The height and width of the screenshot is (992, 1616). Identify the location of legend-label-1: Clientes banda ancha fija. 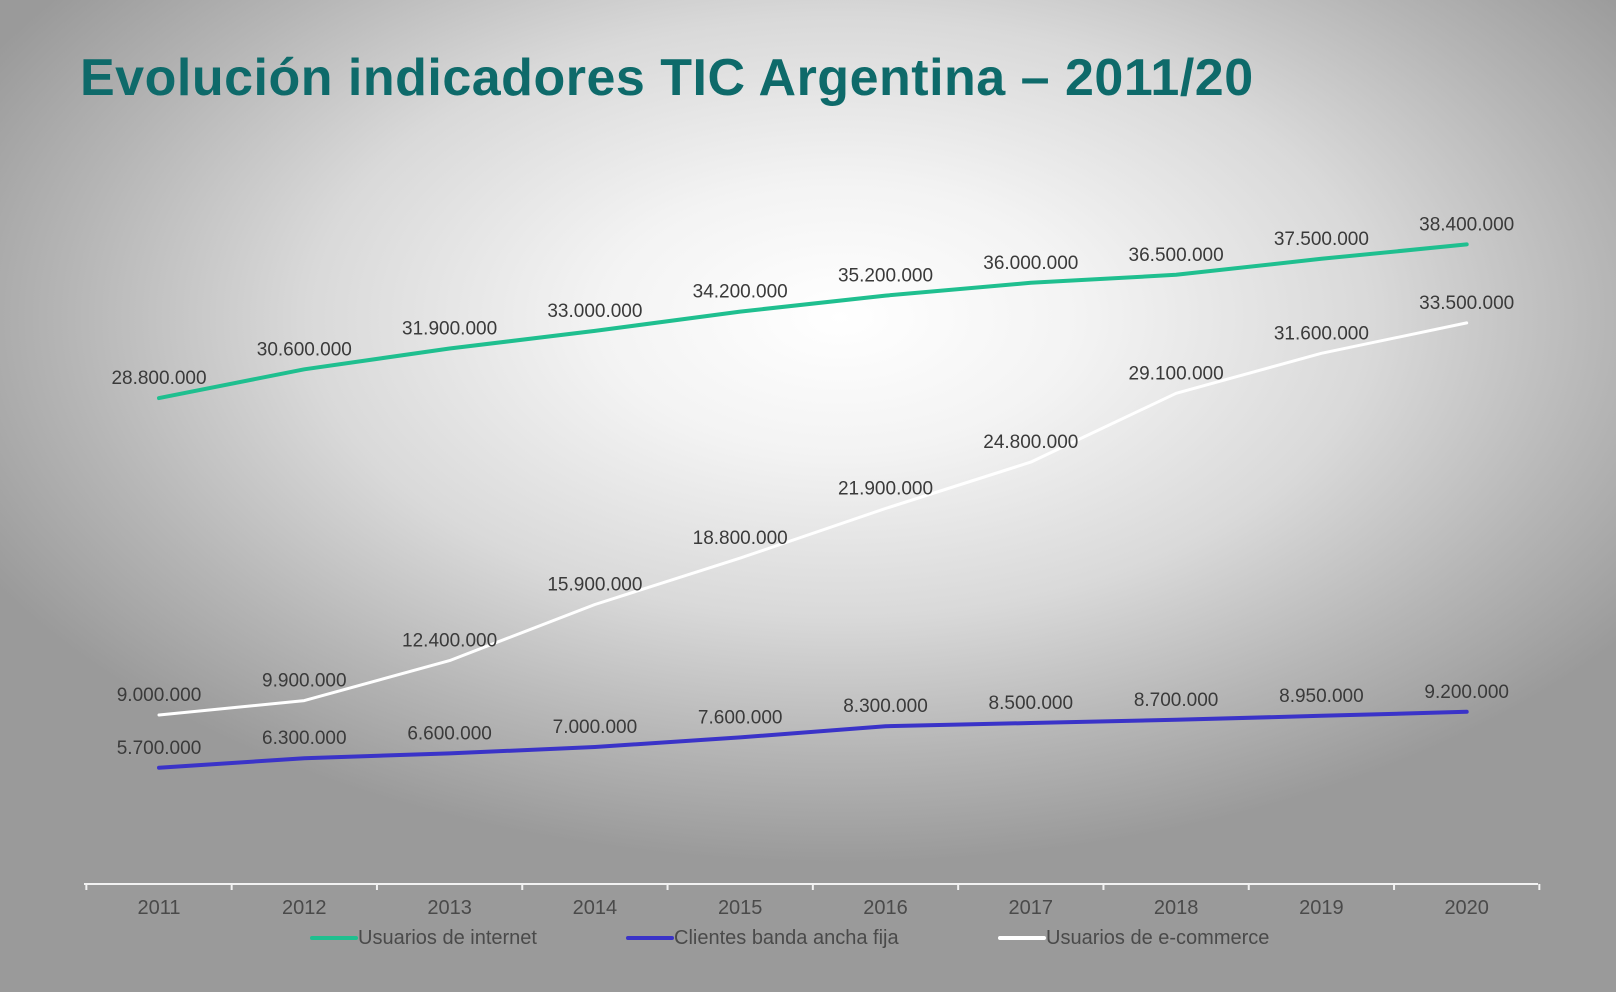
(786, 938).